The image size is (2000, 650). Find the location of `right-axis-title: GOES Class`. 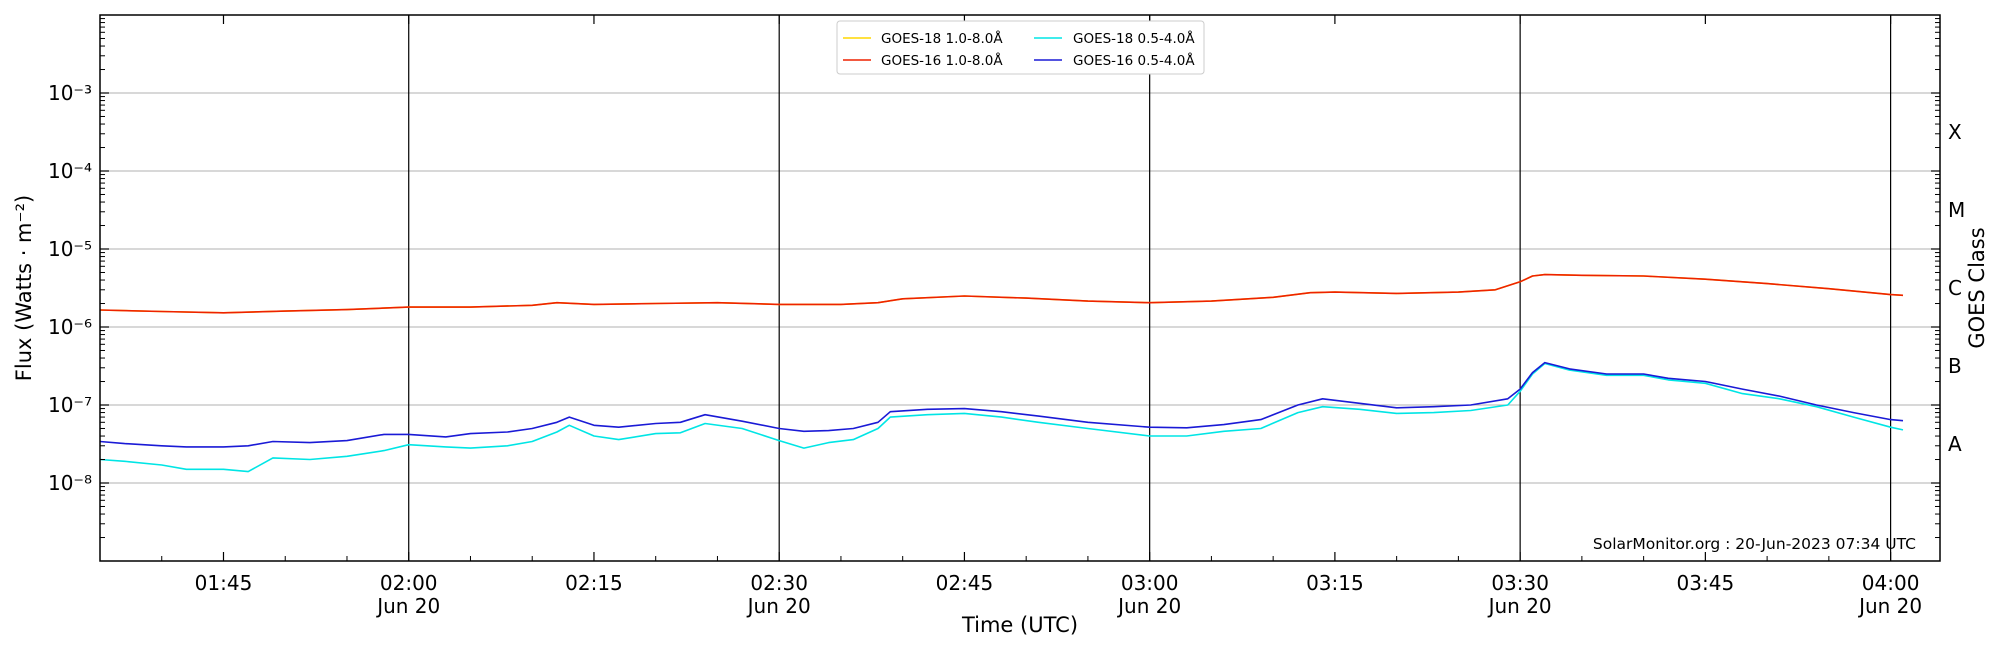

right-axis-title: GOES Class is located at coordinates (1977, 287).